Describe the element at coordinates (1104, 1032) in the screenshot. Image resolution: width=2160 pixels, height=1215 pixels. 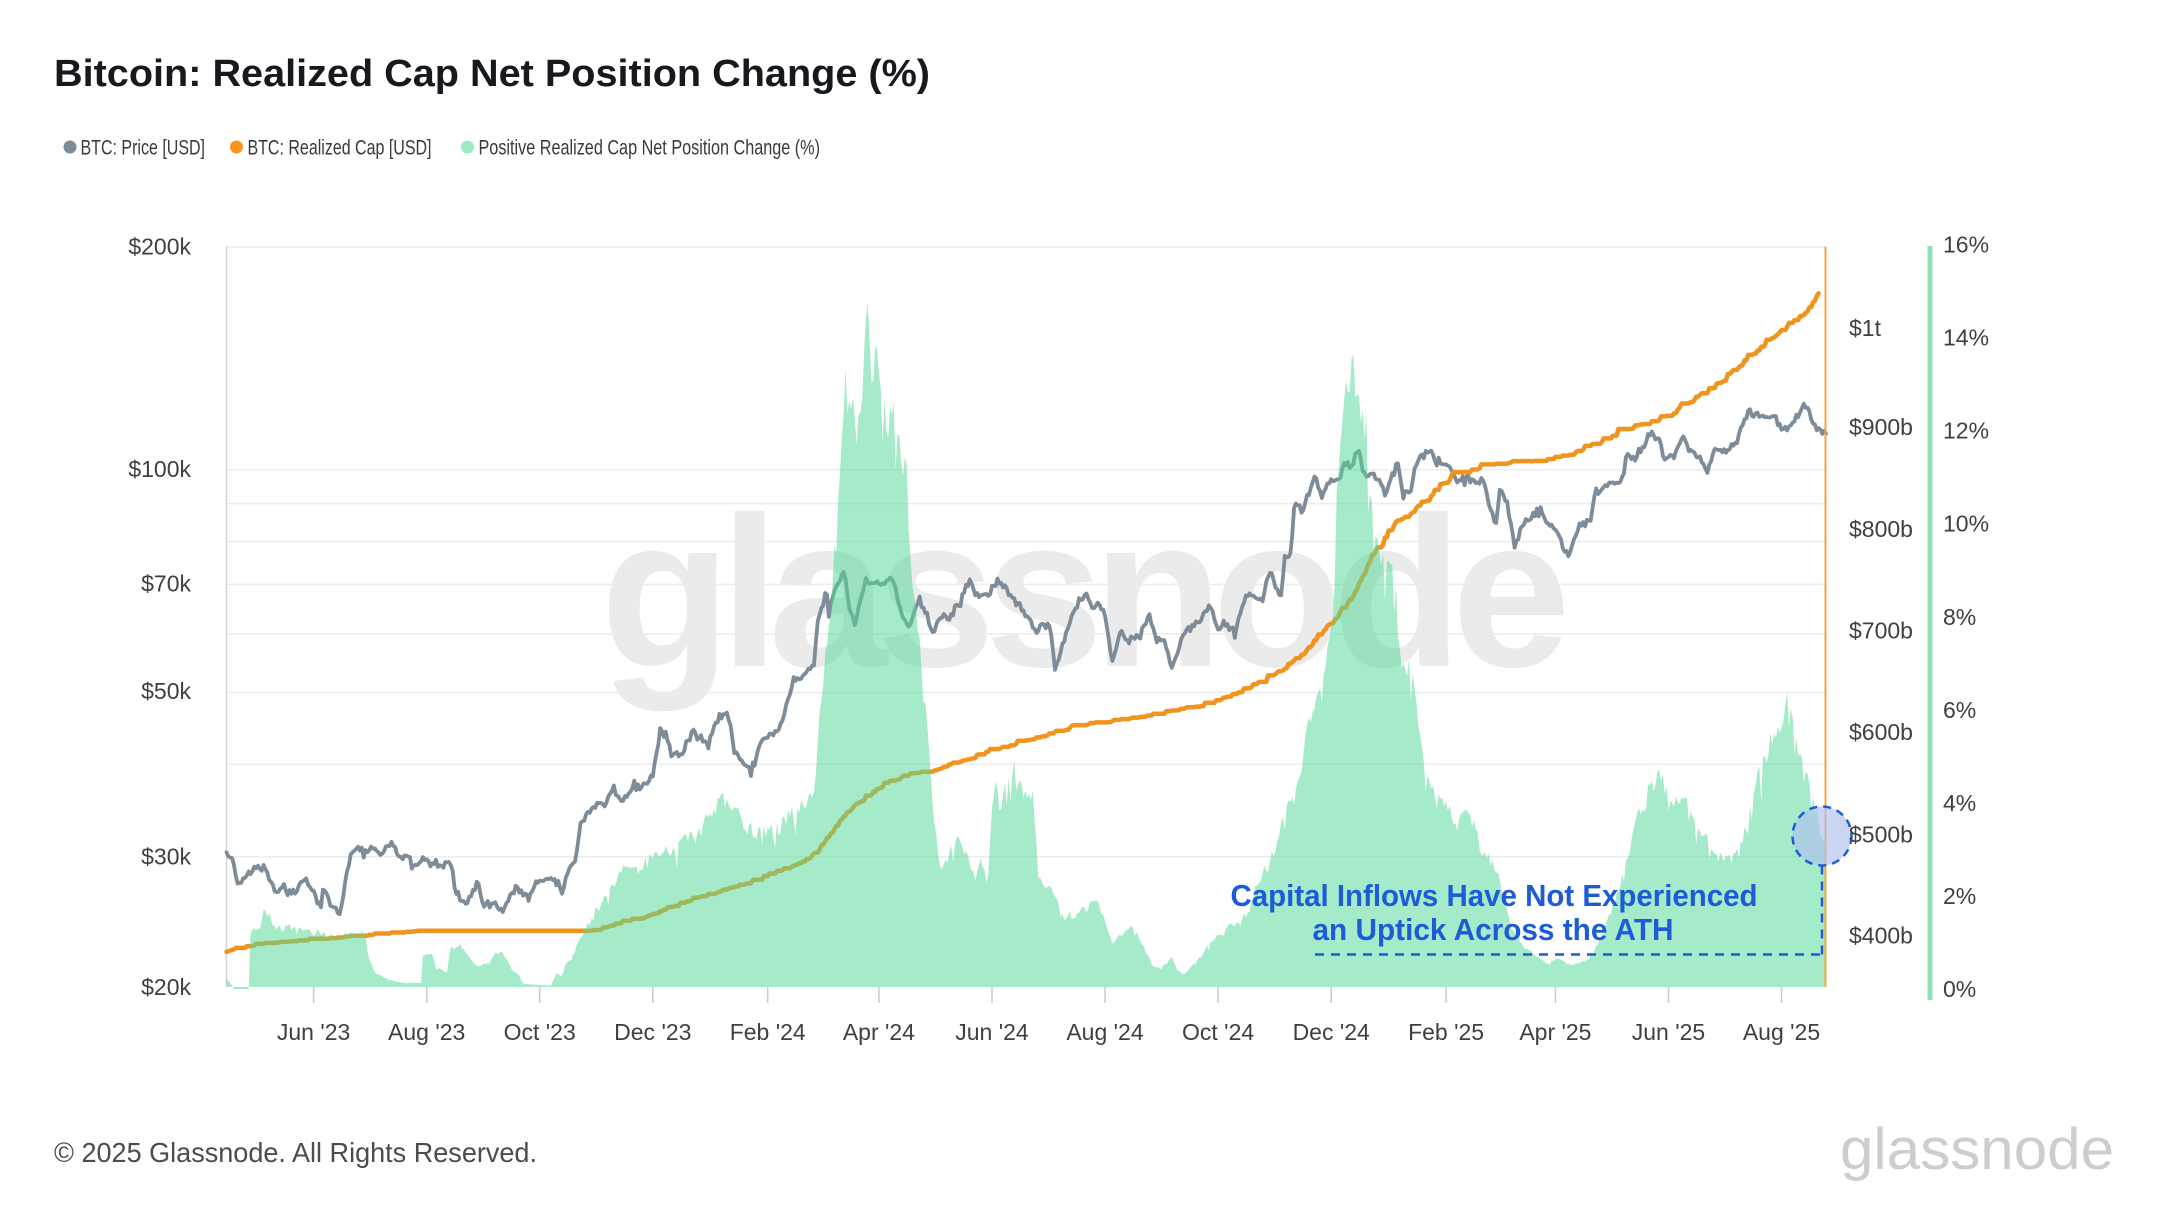
I see `svg-text: Aug '24` at that location.